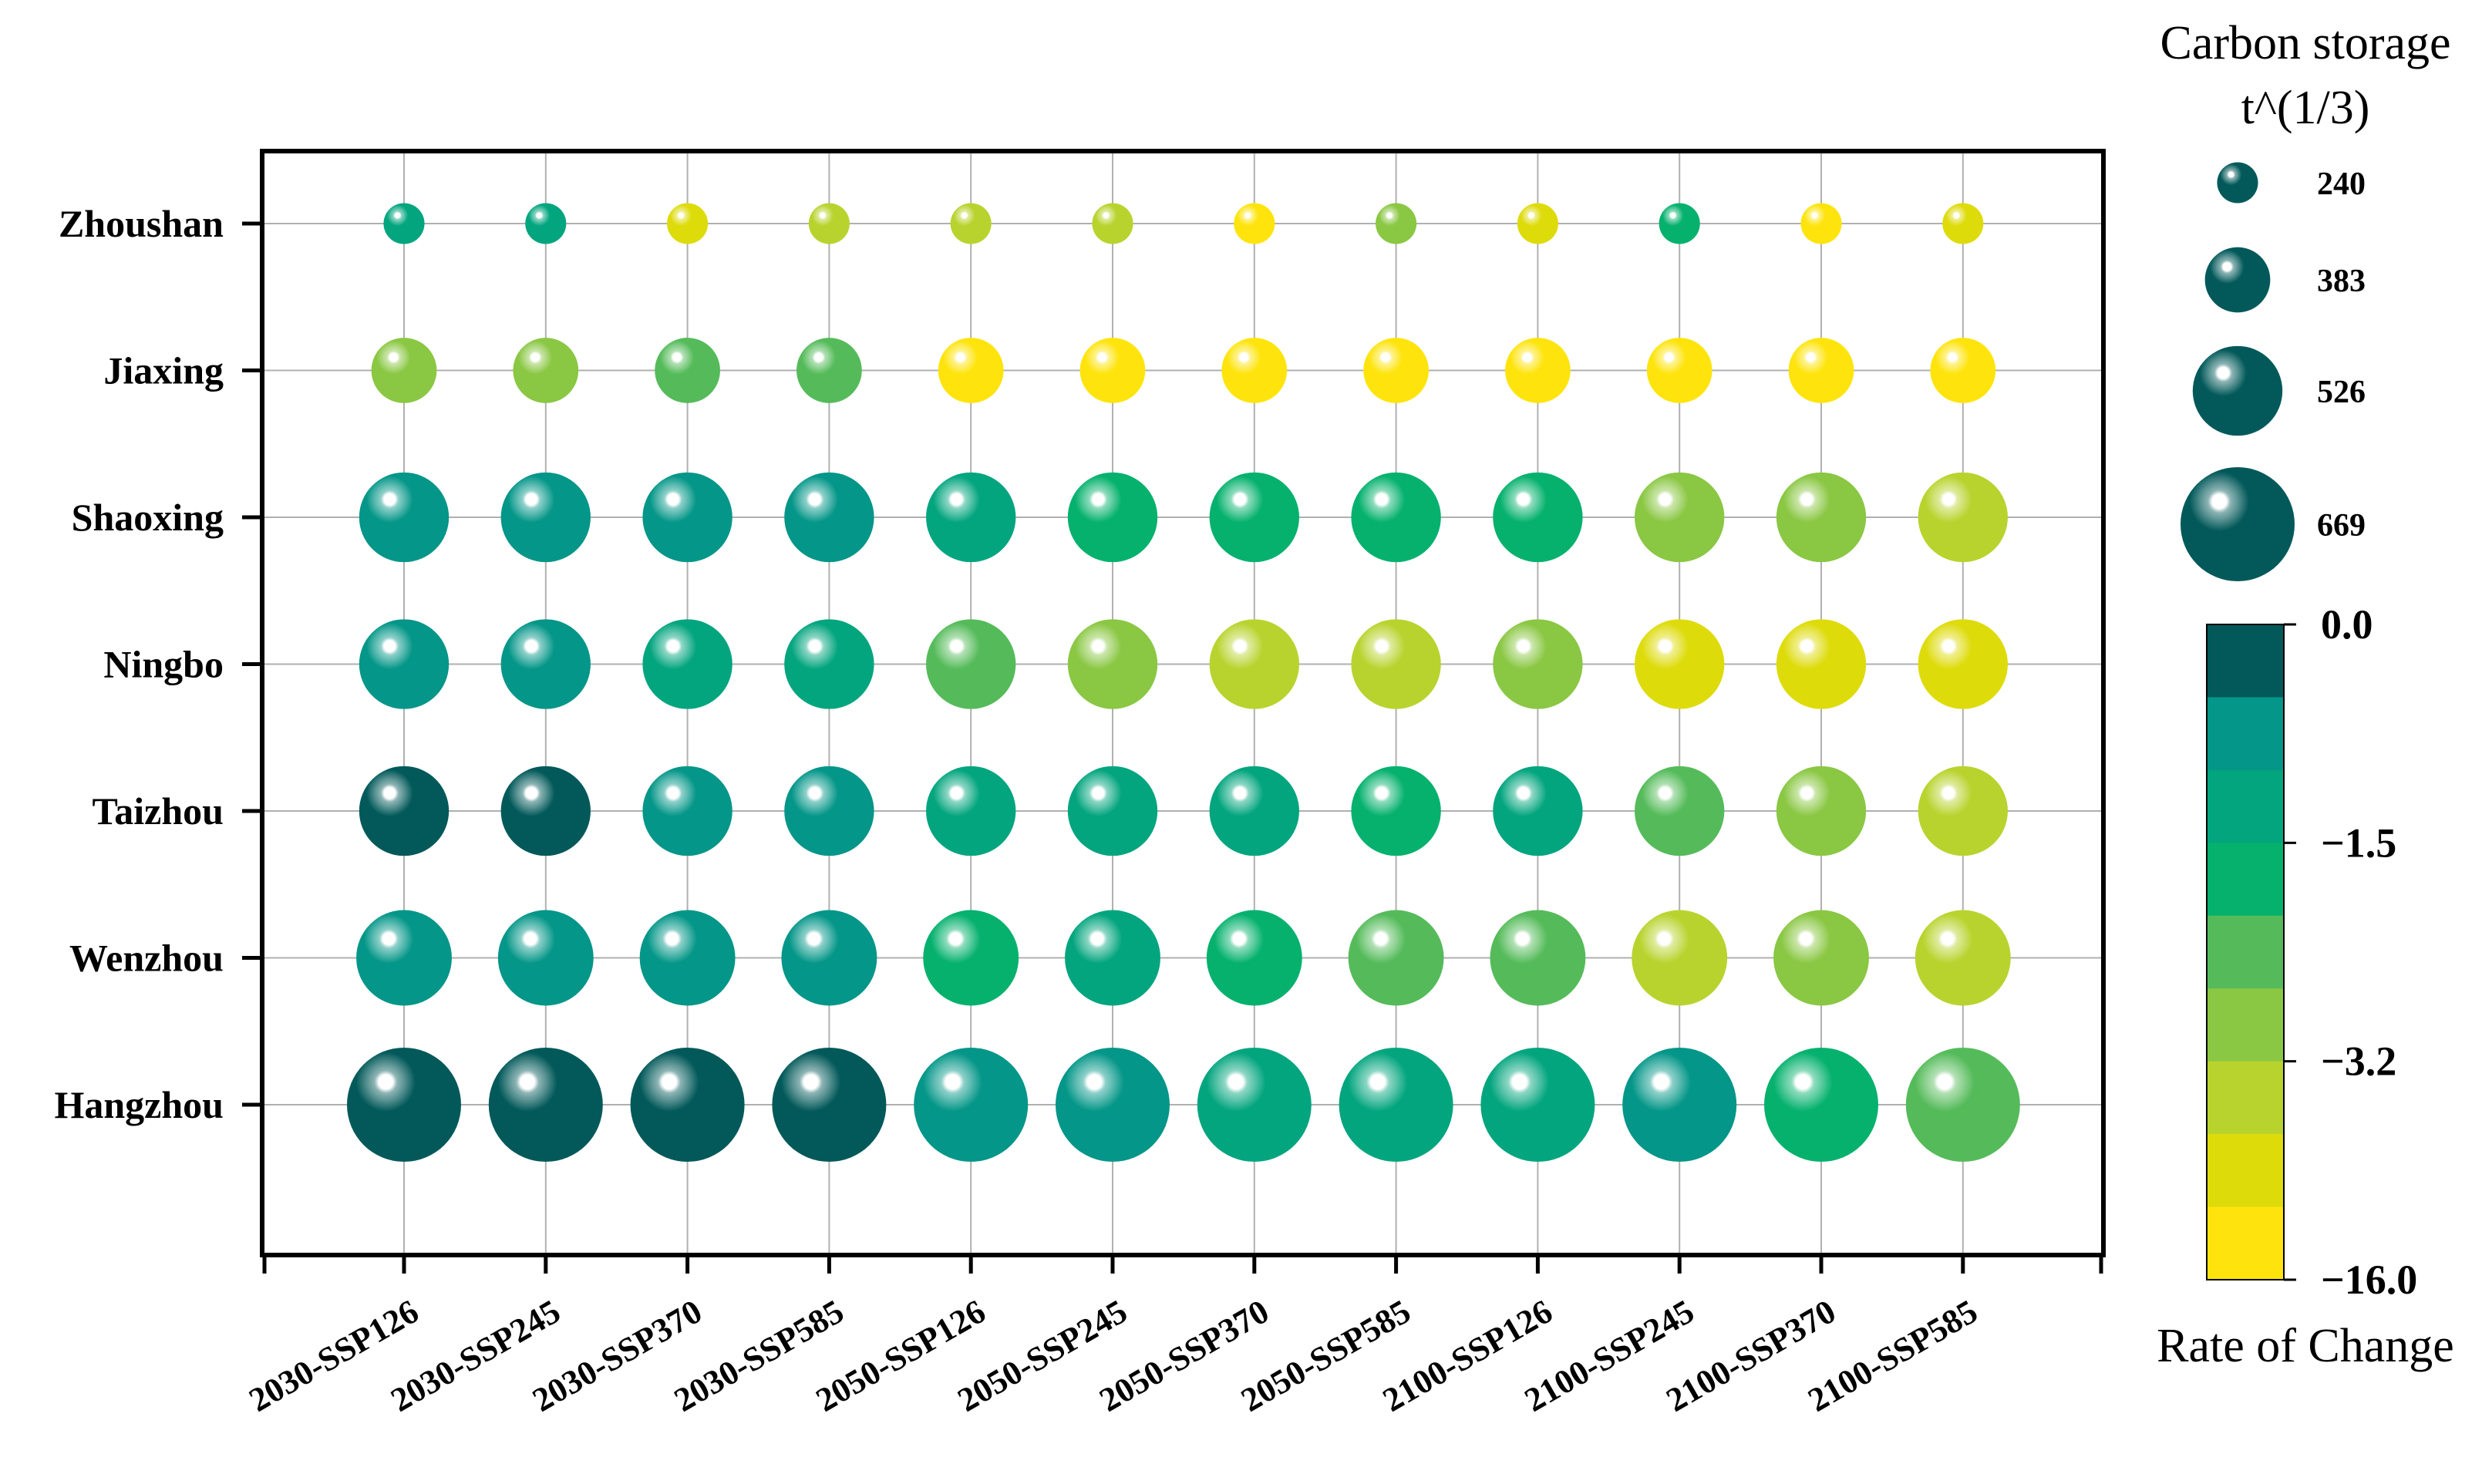 The height and width of the screenshot is (1484, 2482). Describe the element at coordinates (148, 517) in the screenshot. I see `y-tick-label: Shaoxing` at that location.